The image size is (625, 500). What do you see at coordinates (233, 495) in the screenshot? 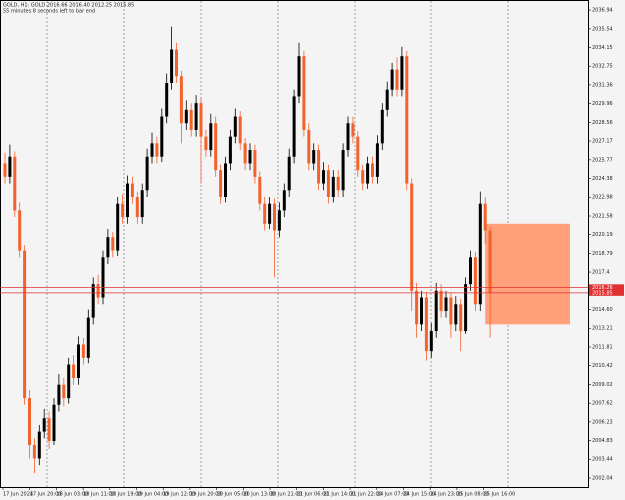
I see `x-tick-label: 20 Jun 05:00` at bounding box center [233, 495].